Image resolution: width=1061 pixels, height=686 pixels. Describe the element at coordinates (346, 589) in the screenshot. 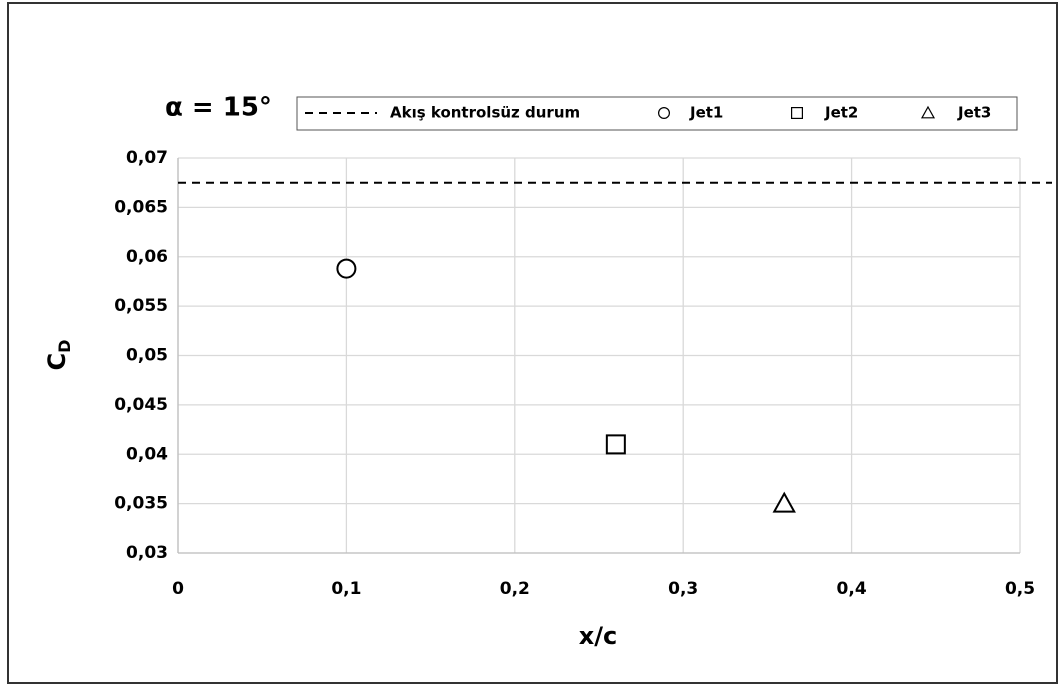

I see `x-tick-label: 0,1` at that location.